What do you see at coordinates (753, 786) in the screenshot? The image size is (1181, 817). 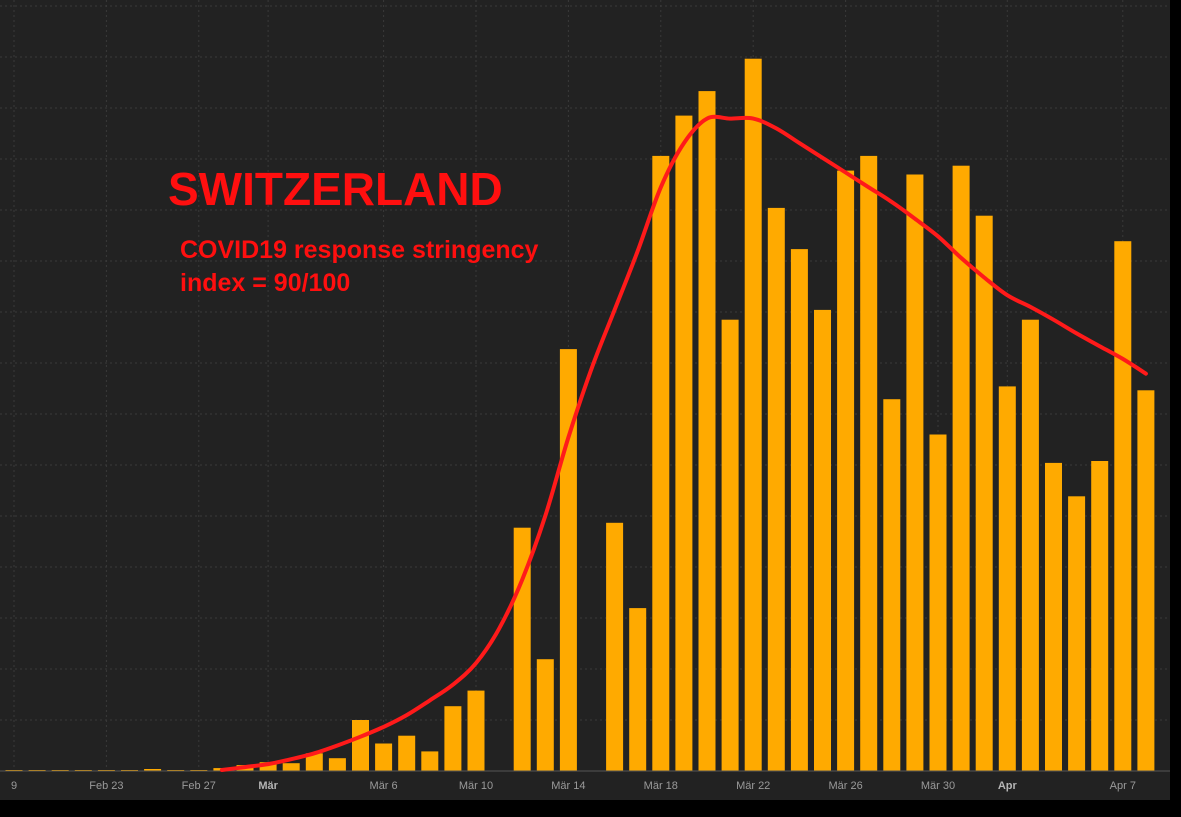 I see `x-tick-label: Mär 22` at bounding box center [753, 786].